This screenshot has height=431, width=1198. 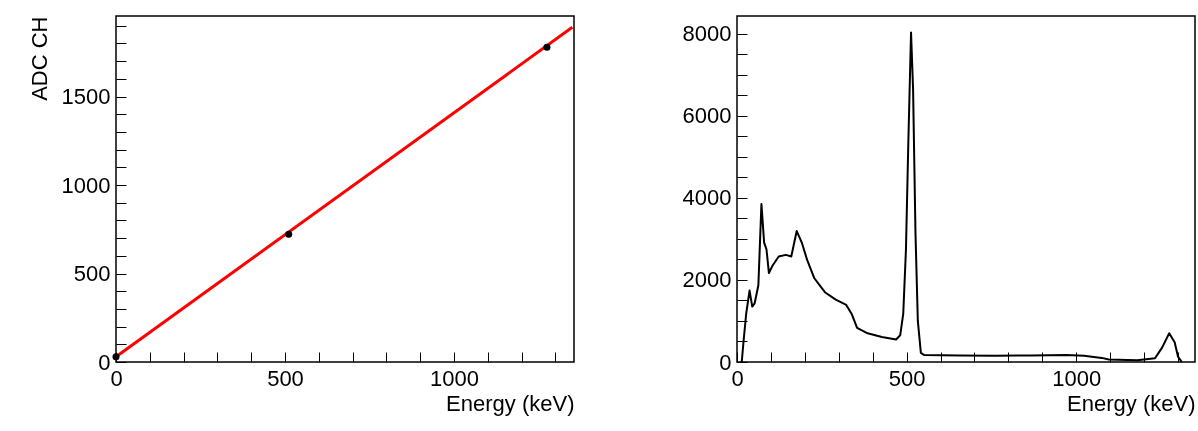 What do you see at coordinates (707, 116) in the screenshot?
I see `y-tick-label: 6000` at bounding box center [707, 116].